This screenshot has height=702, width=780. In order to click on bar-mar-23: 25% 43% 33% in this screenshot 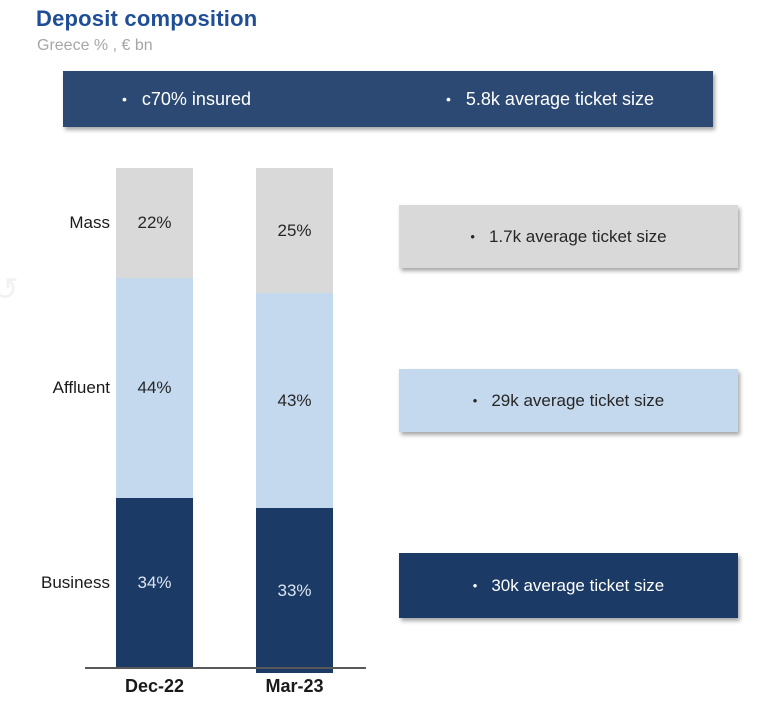, I will do `click(294, 420)`.